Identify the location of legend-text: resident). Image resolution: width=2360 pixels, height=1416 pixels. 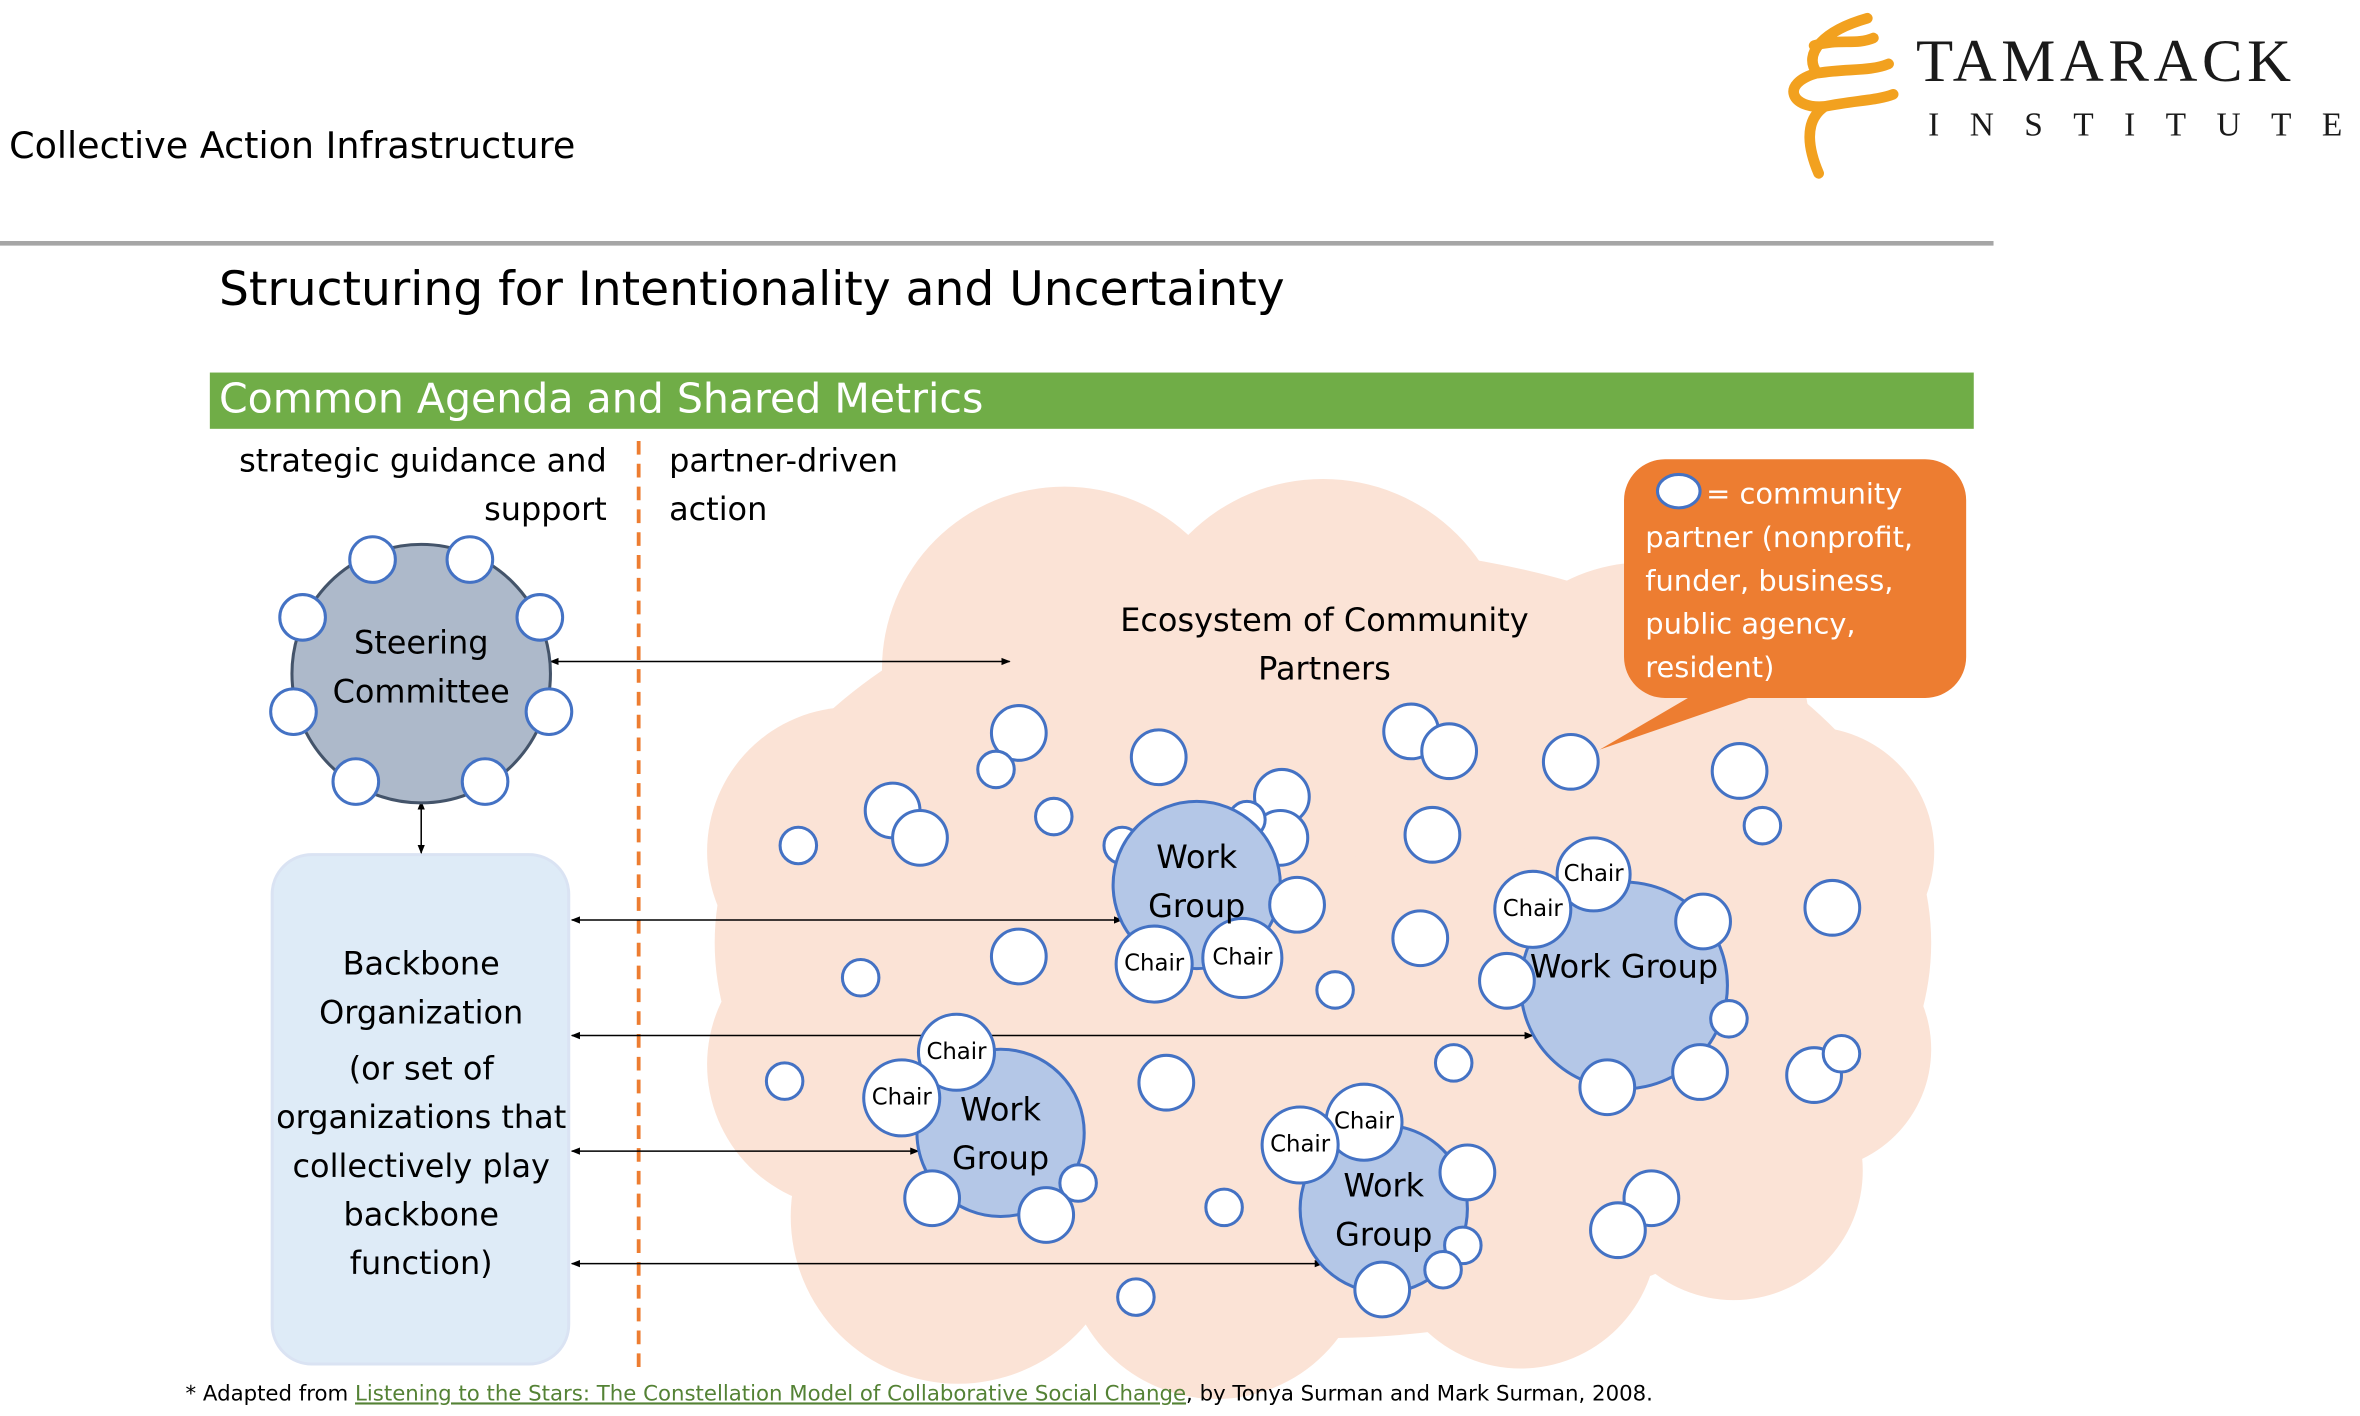
(1709, 667).